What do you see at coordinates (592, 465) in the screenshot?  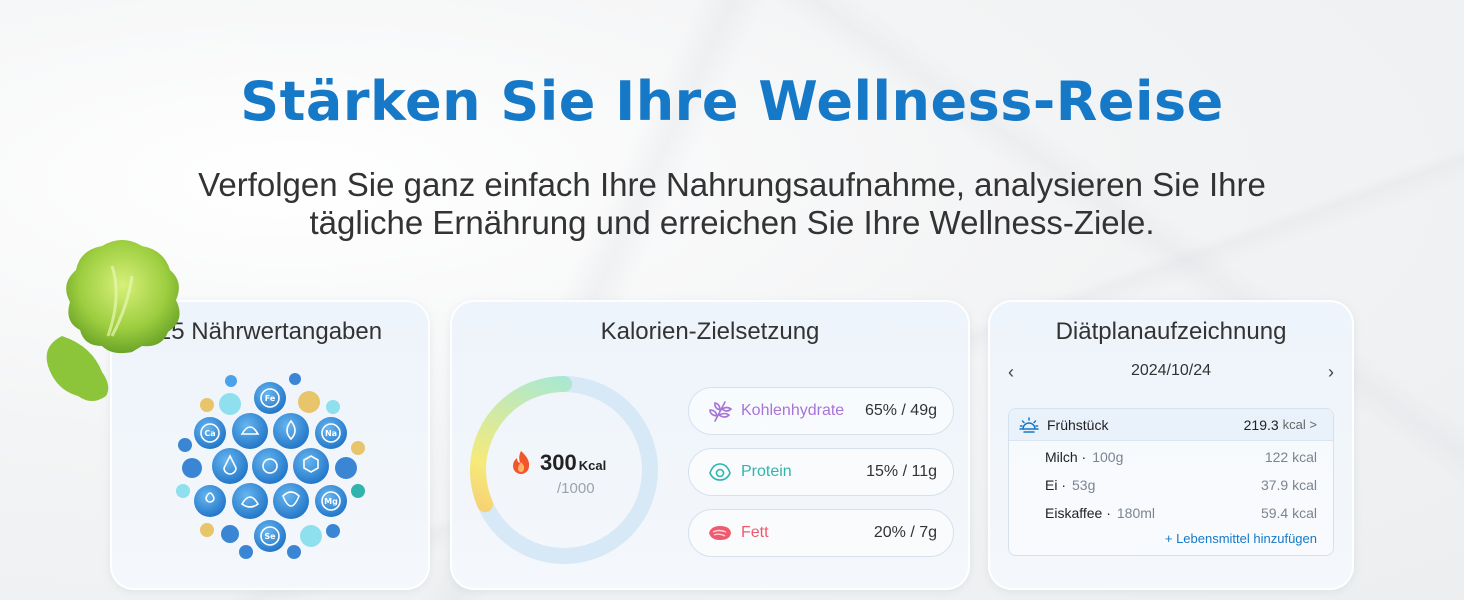 I see `calorie-unit: Kcal` at bounding box center [592, 465].